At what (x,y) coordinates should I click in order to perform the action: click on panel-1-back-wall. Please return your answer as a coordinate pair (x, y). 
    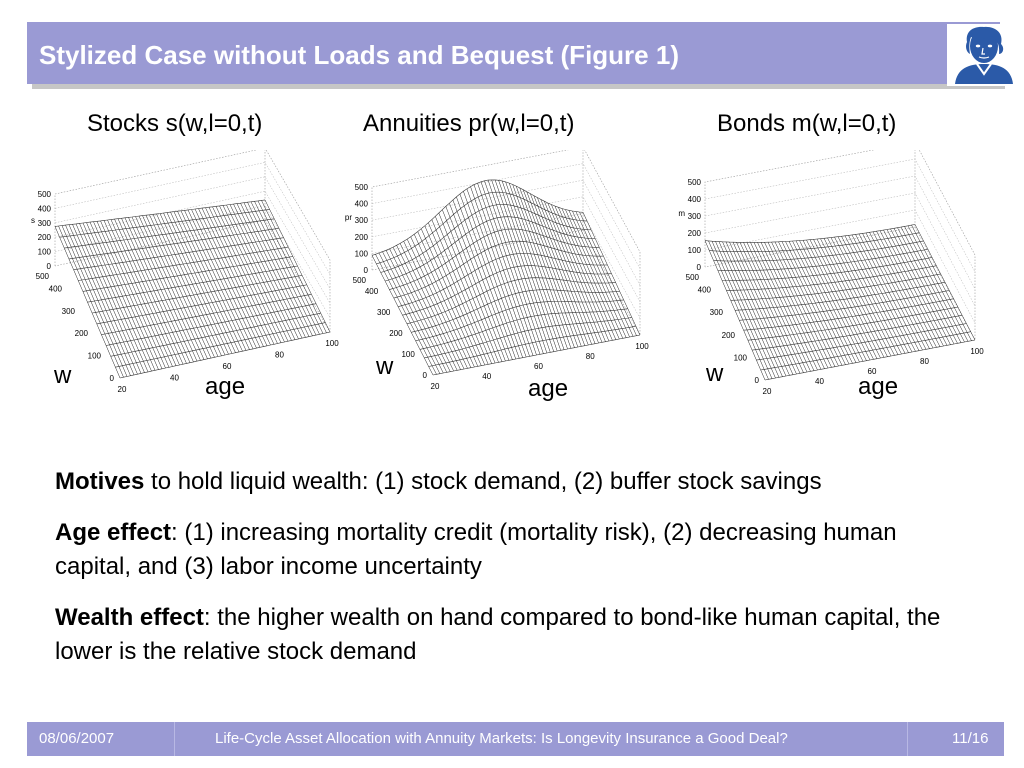
    Looking at the image, I should click on (477, 210).